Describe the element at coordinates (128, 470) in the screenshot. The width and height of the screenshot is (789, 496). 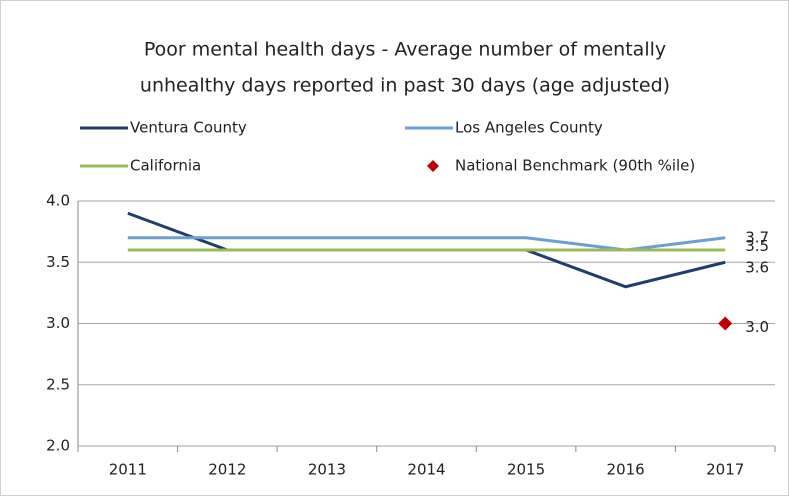
I see `x-tick-label: 2011` at that location.